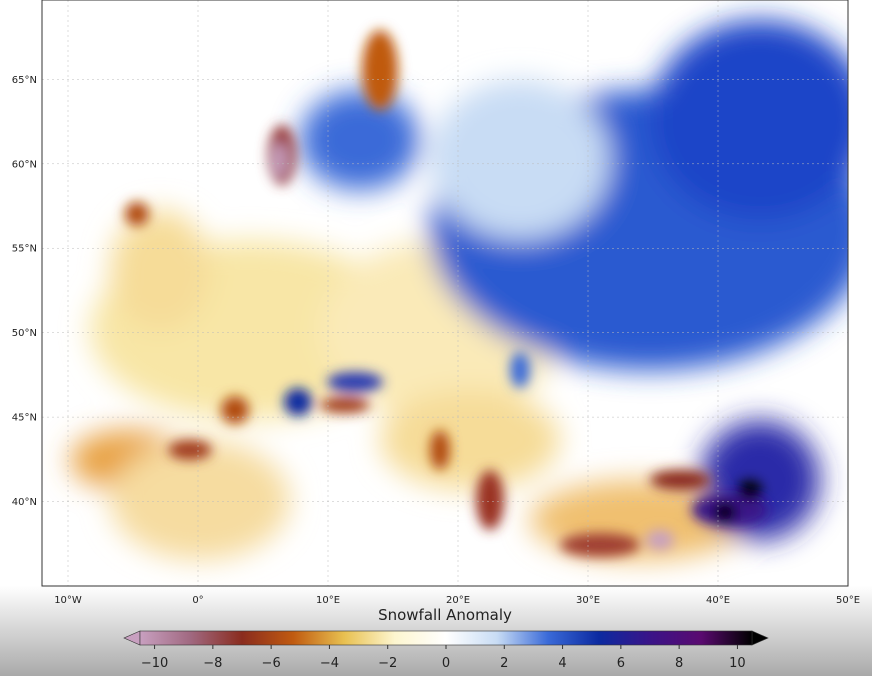 This screenshot has width=872, height=680. I want to click on lon-tick-label: 10°W, so click(68, 600).